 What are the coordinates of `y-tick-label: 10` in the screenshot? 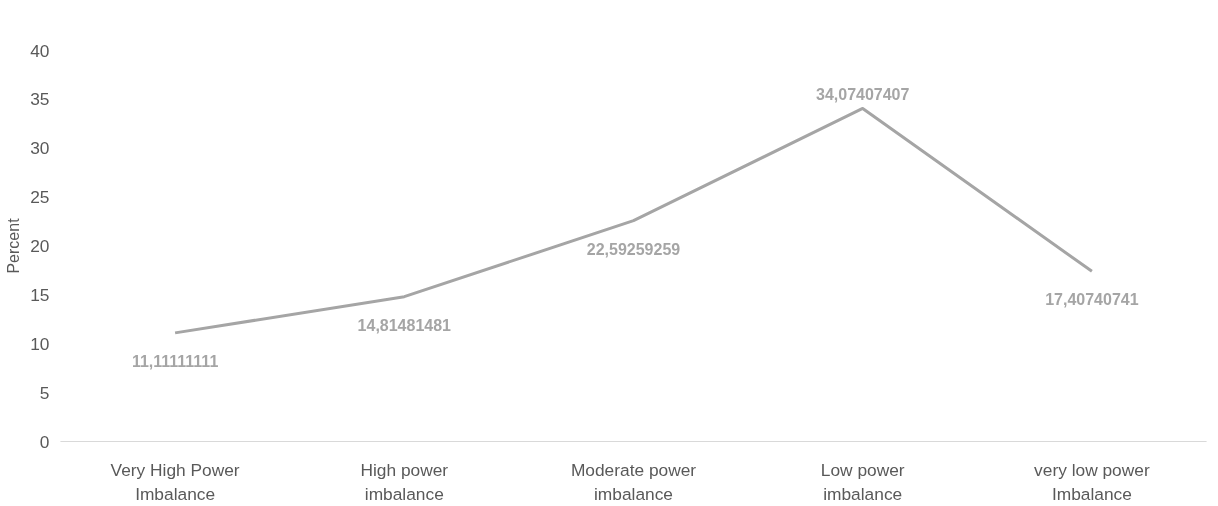 It's located at (40, 343).